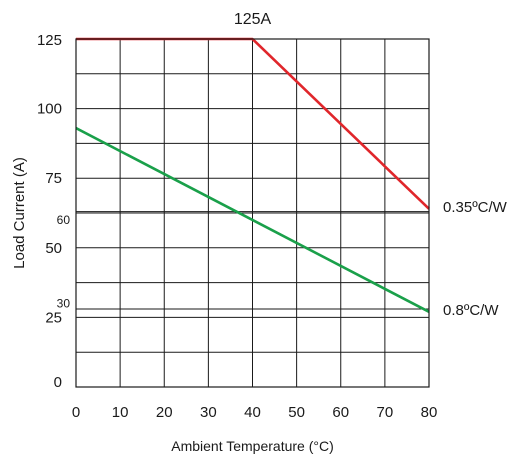  Describe the element at coordinates (64, 303) in the screenshot. I see `y-minor-tick-label: 30` at that location.